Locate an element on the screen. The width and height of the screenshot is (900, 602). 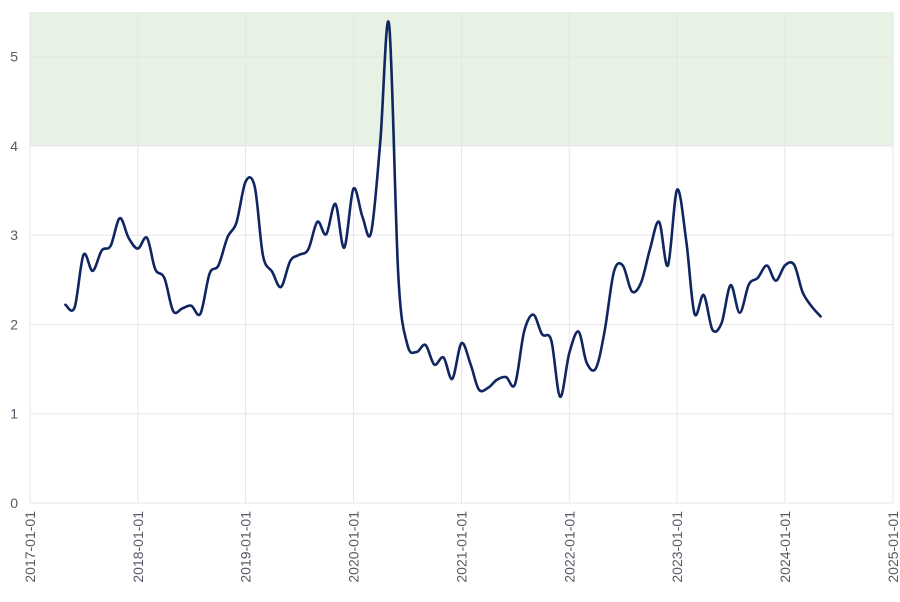
x-tick-label: 2021-01-01 is located at coordinates (462, 547).